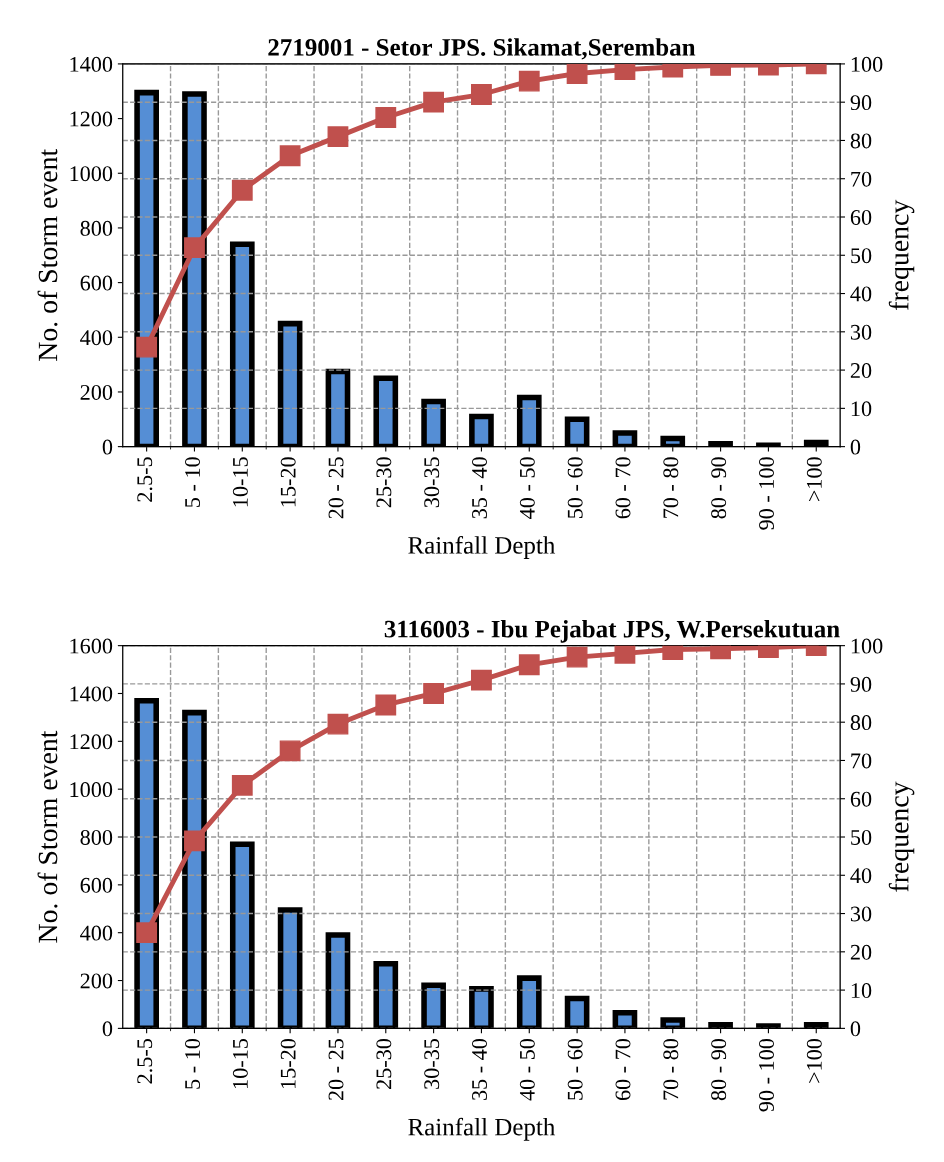 The image size is (944, 1162). What do you see at coordinates (91, 646) in the screenshot?
I see `y-tick-label: 1600` at bounding box center [91, 646].